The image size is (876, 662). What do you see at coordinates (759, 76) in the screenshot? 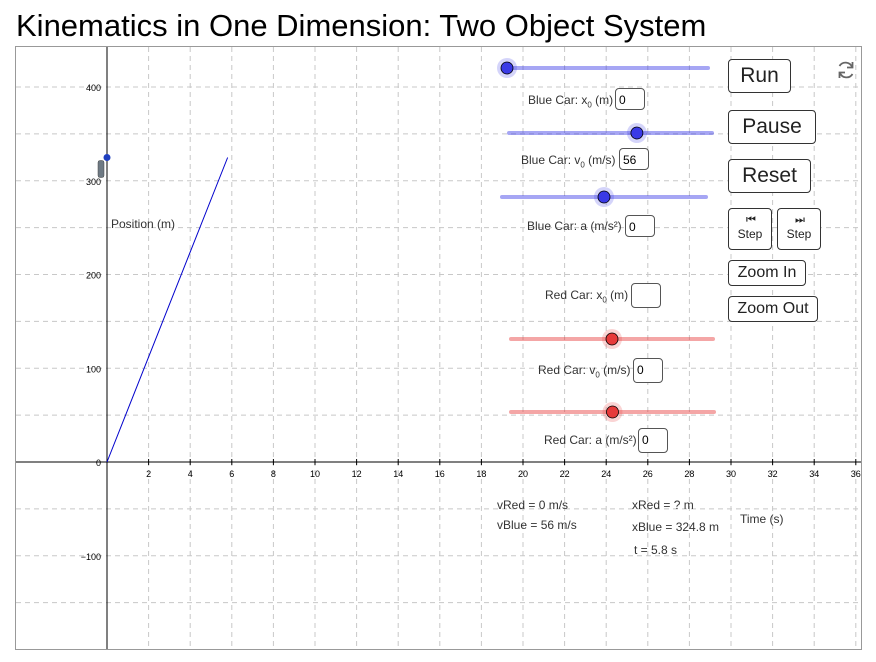
I see `run-button: Run` at bounding box center [759, 76].